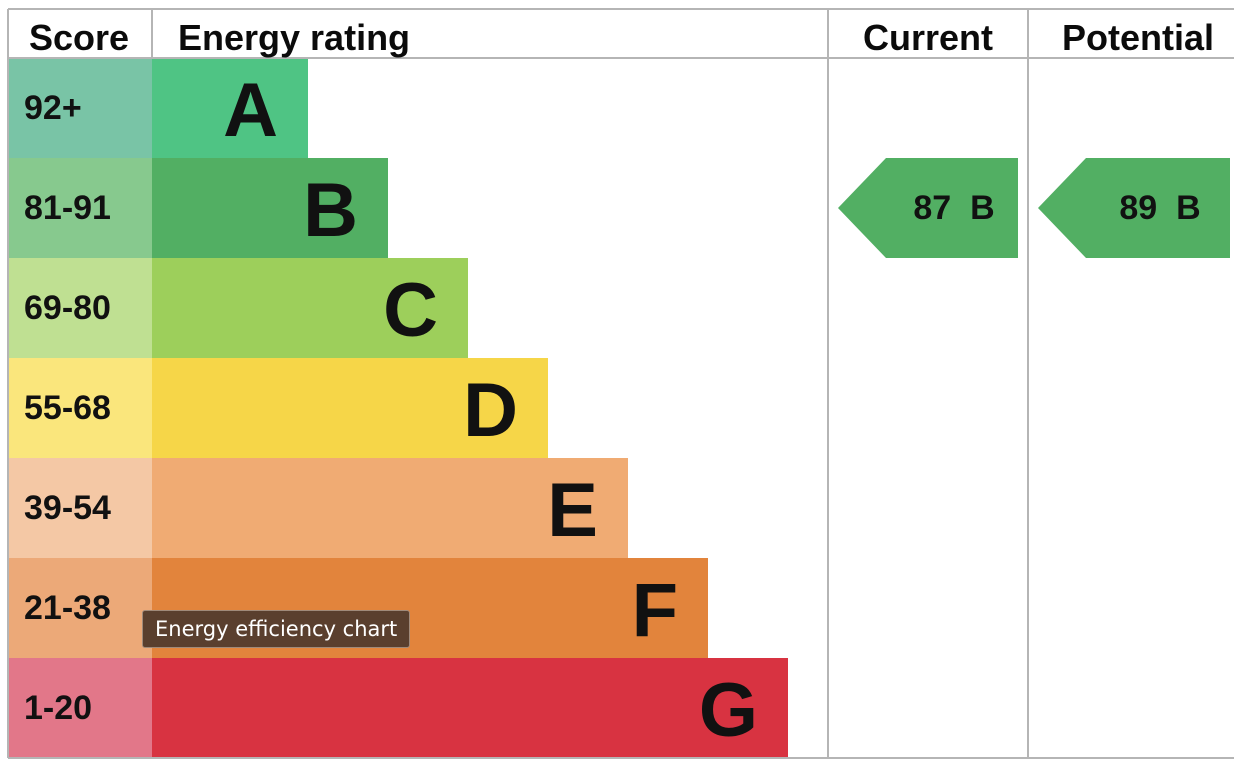  What do you see at coordinates (67, 608) in the screenshot?
I see `score-label-f: 21-38` at bounding box center [67, 608].